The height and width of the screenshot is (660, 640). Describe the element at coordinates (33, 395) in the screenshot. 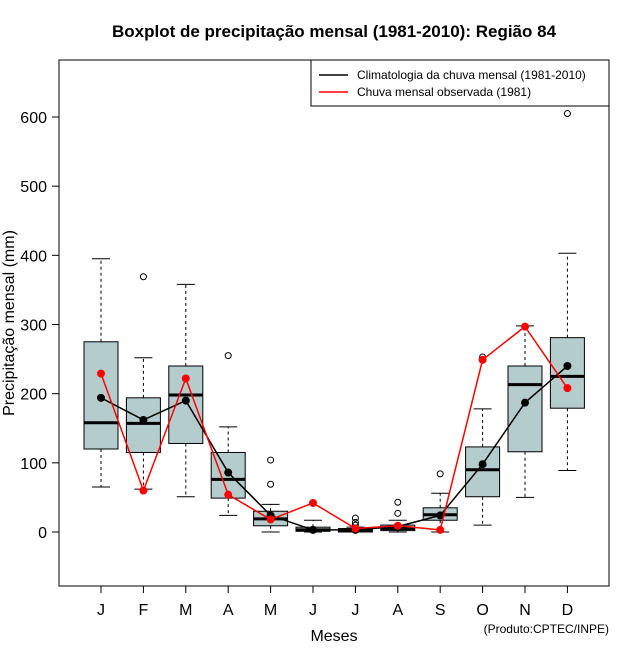

I see `y-tick-label: 200` at that location.